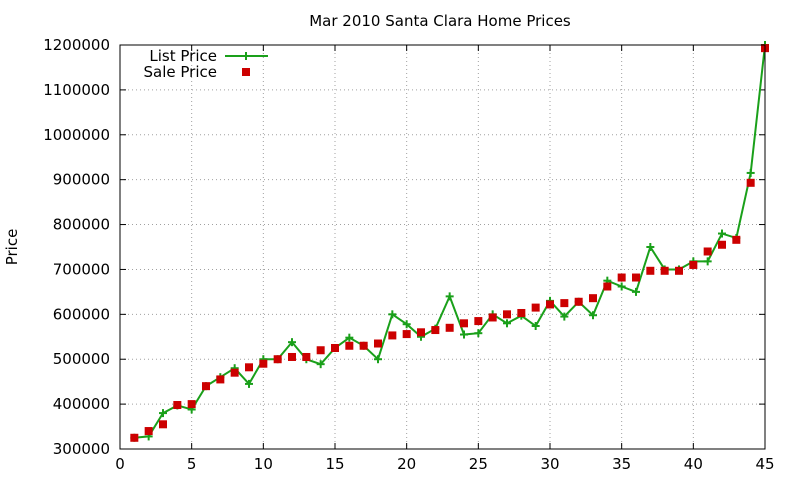 The height and width of the screenshot is (480, 800). I want to click on legend-sale-price-marker, so click(246, 72).